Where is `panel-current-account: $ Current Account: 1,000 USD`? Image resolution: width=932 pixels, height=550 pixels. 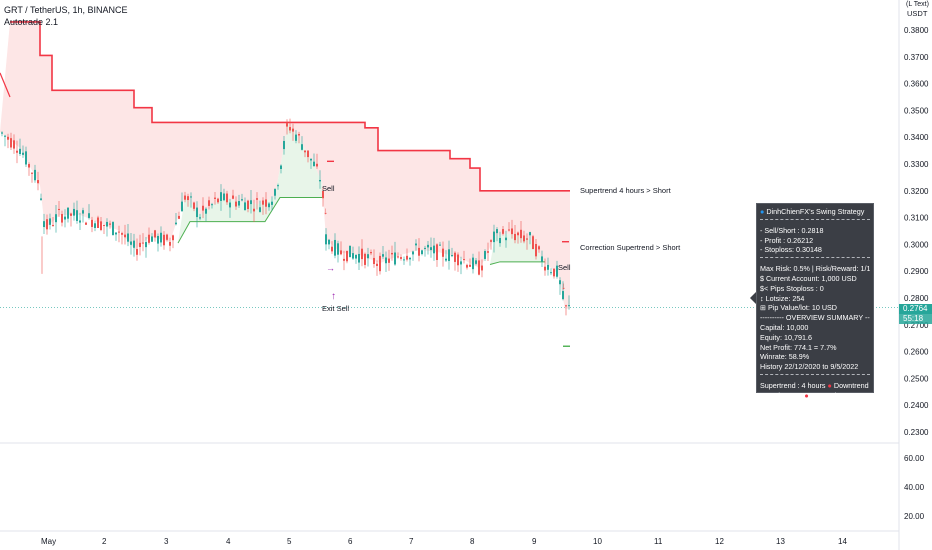 panel-current-account: $ Current Account: 1,000 USD is located at coordinates (808, 278).